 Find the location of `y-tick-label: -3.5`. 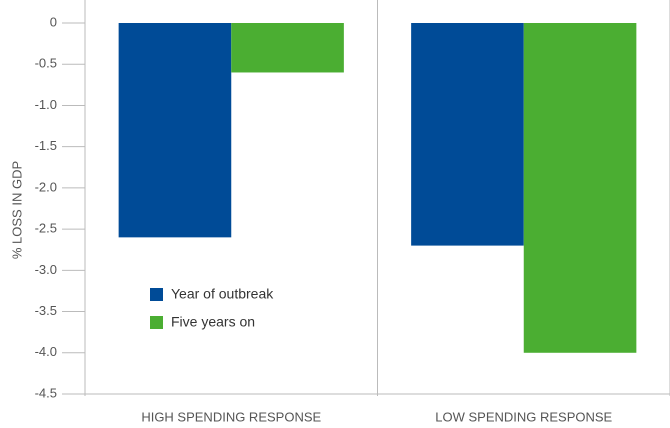

y-tick-label: -3.5 is located at coordinates (46, 310).